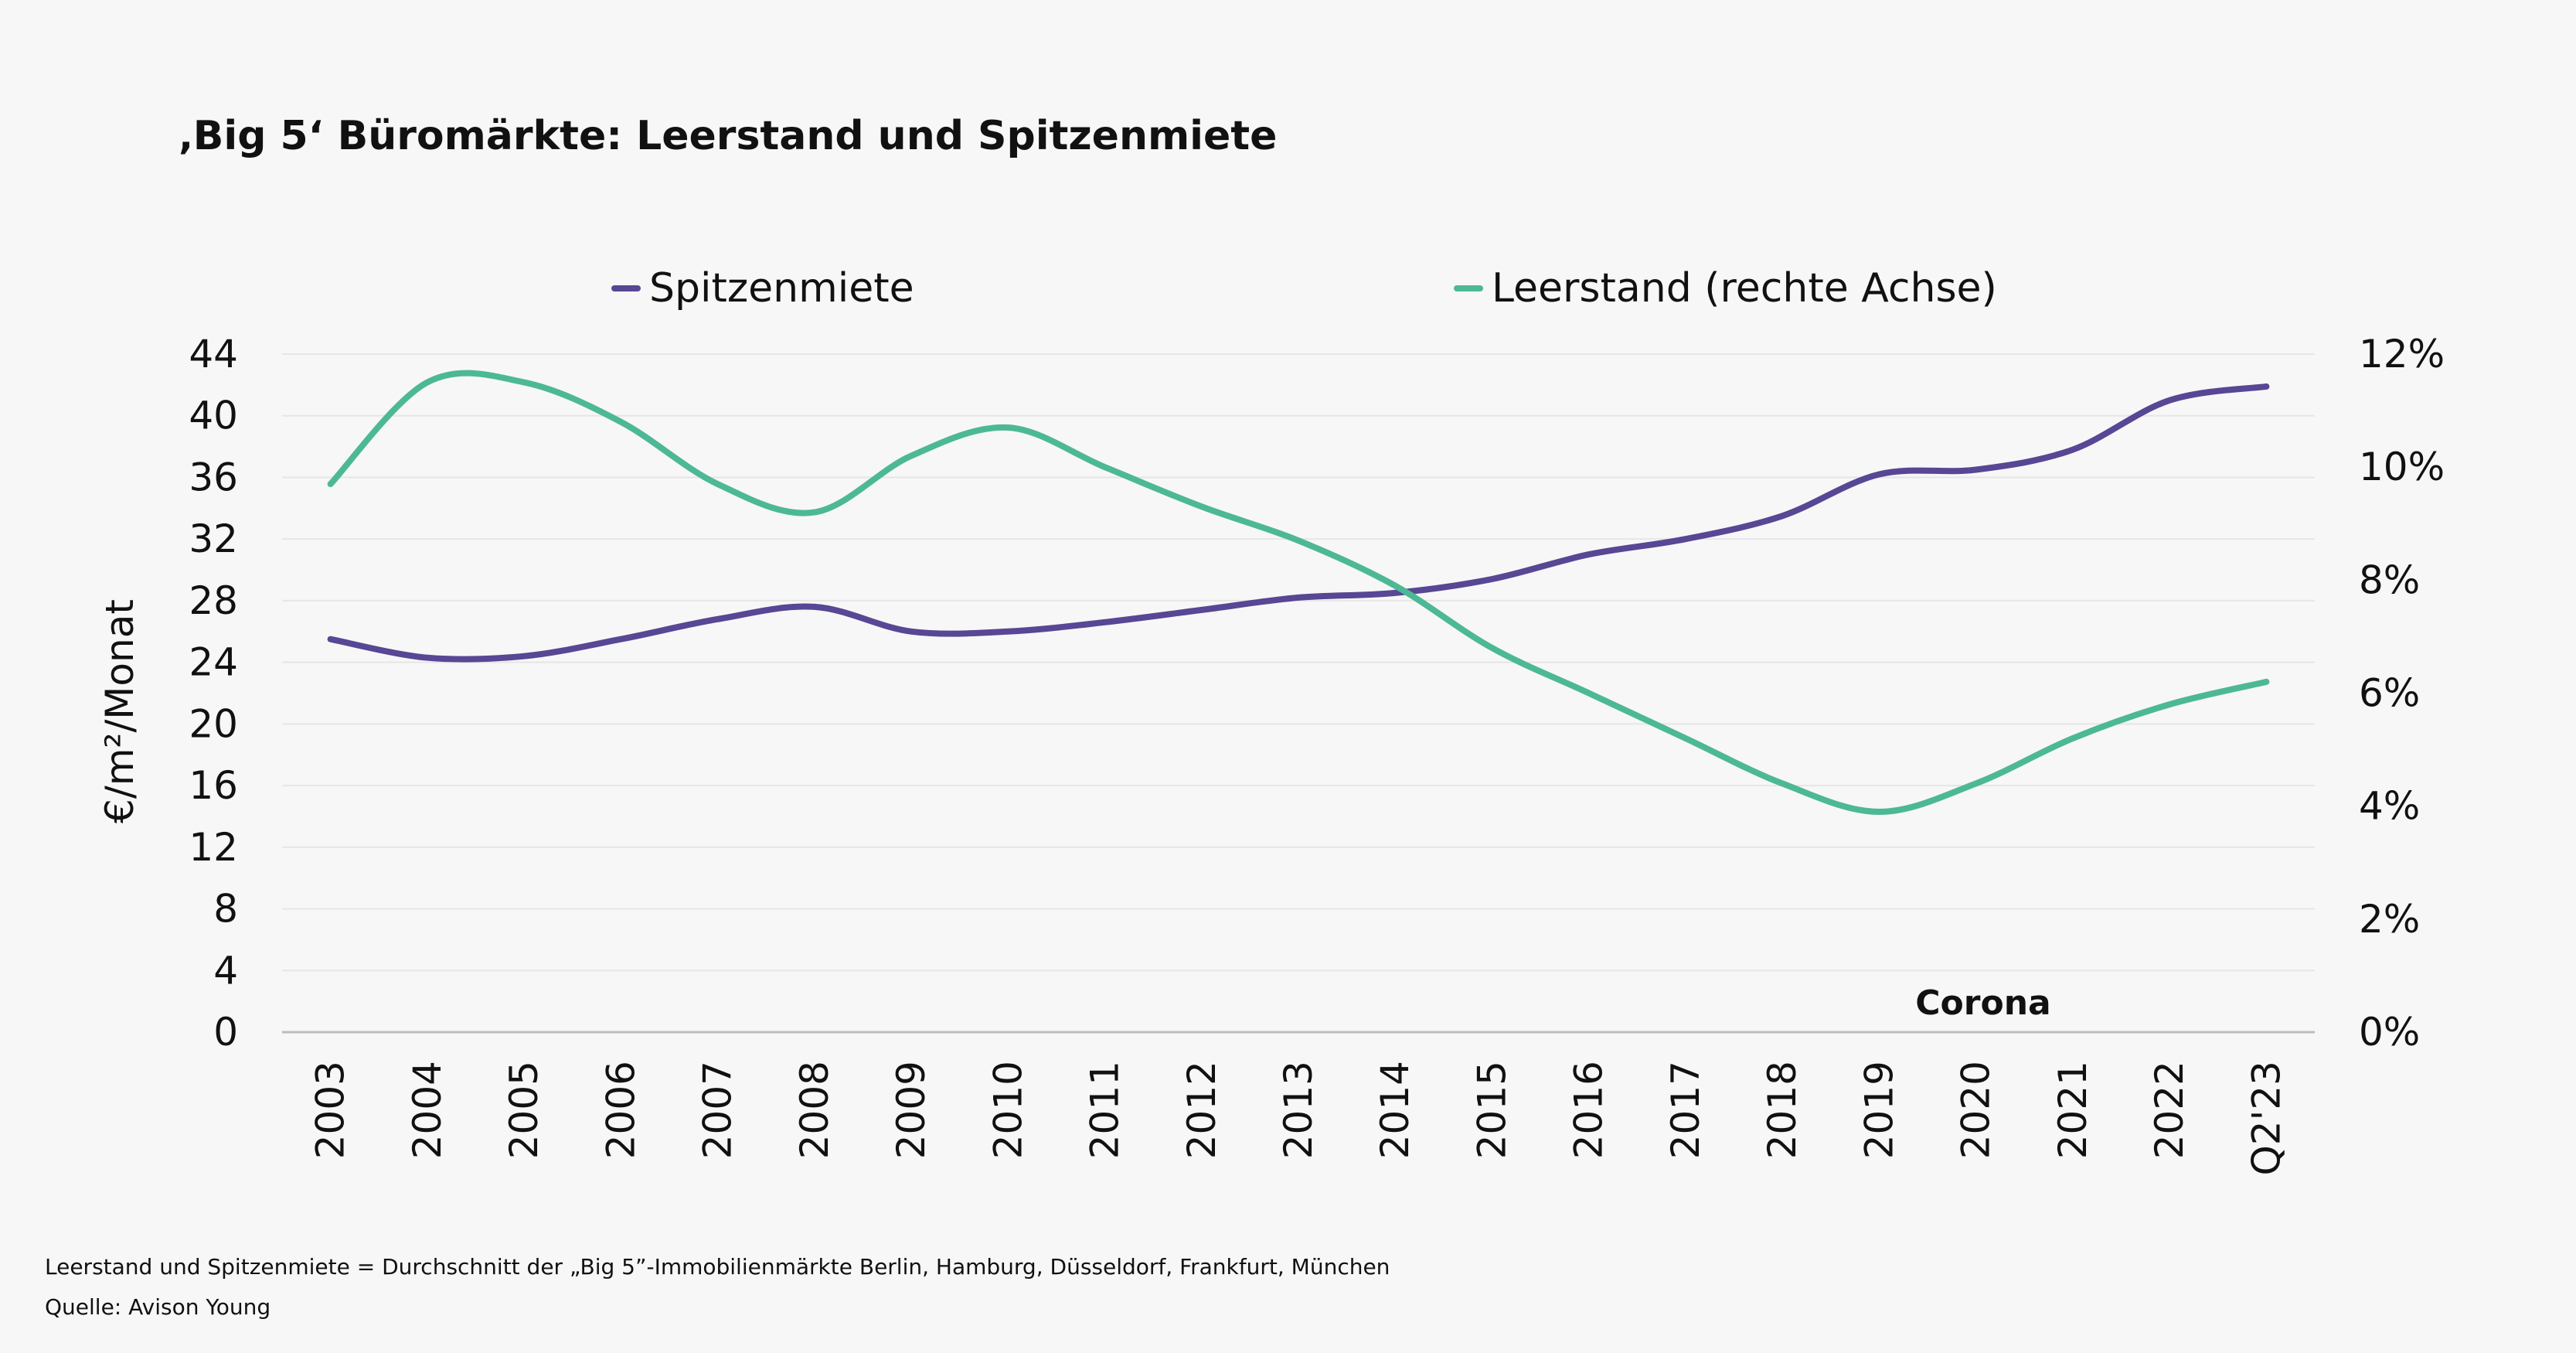 The width and height of the screenshot is (2576, 1353). Describe the element at coordinates (330, 1110) in the screenshot. I see `x-tick-label: 2003` at that location.